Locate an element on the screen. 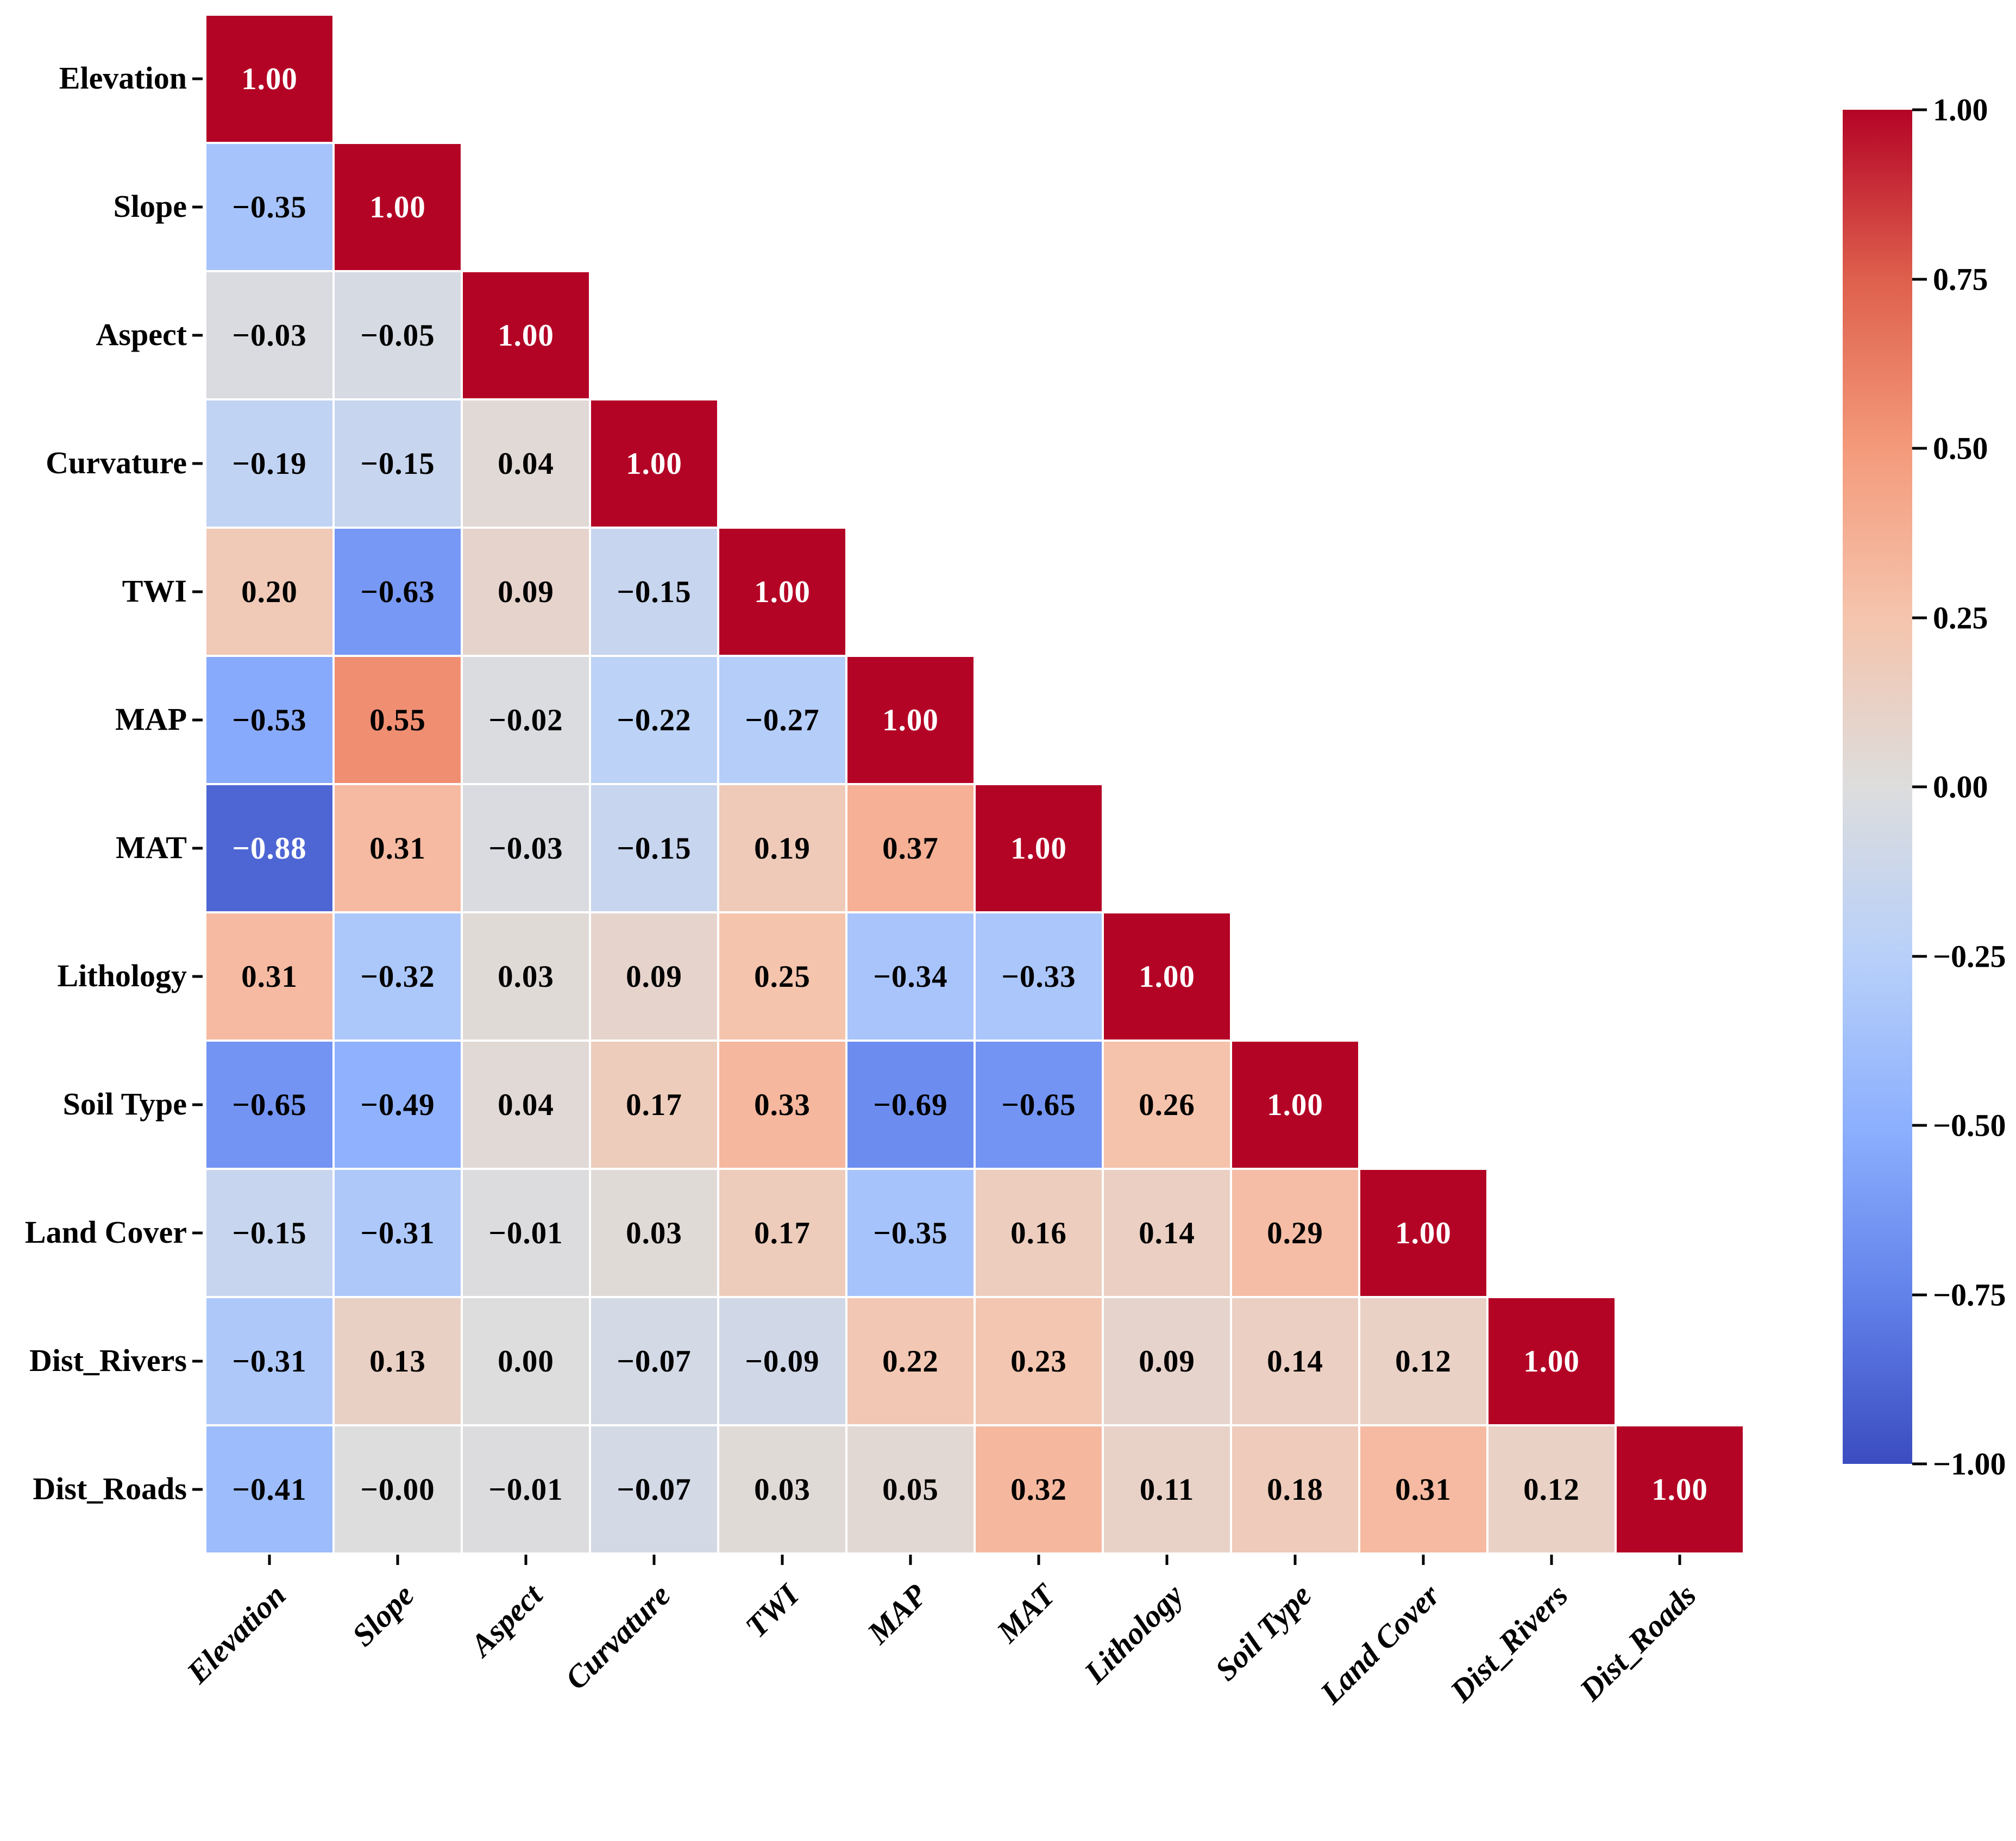 This screenshot has width=2016, height=1841. row-label: Lithology is located at coordinates (122, 976).